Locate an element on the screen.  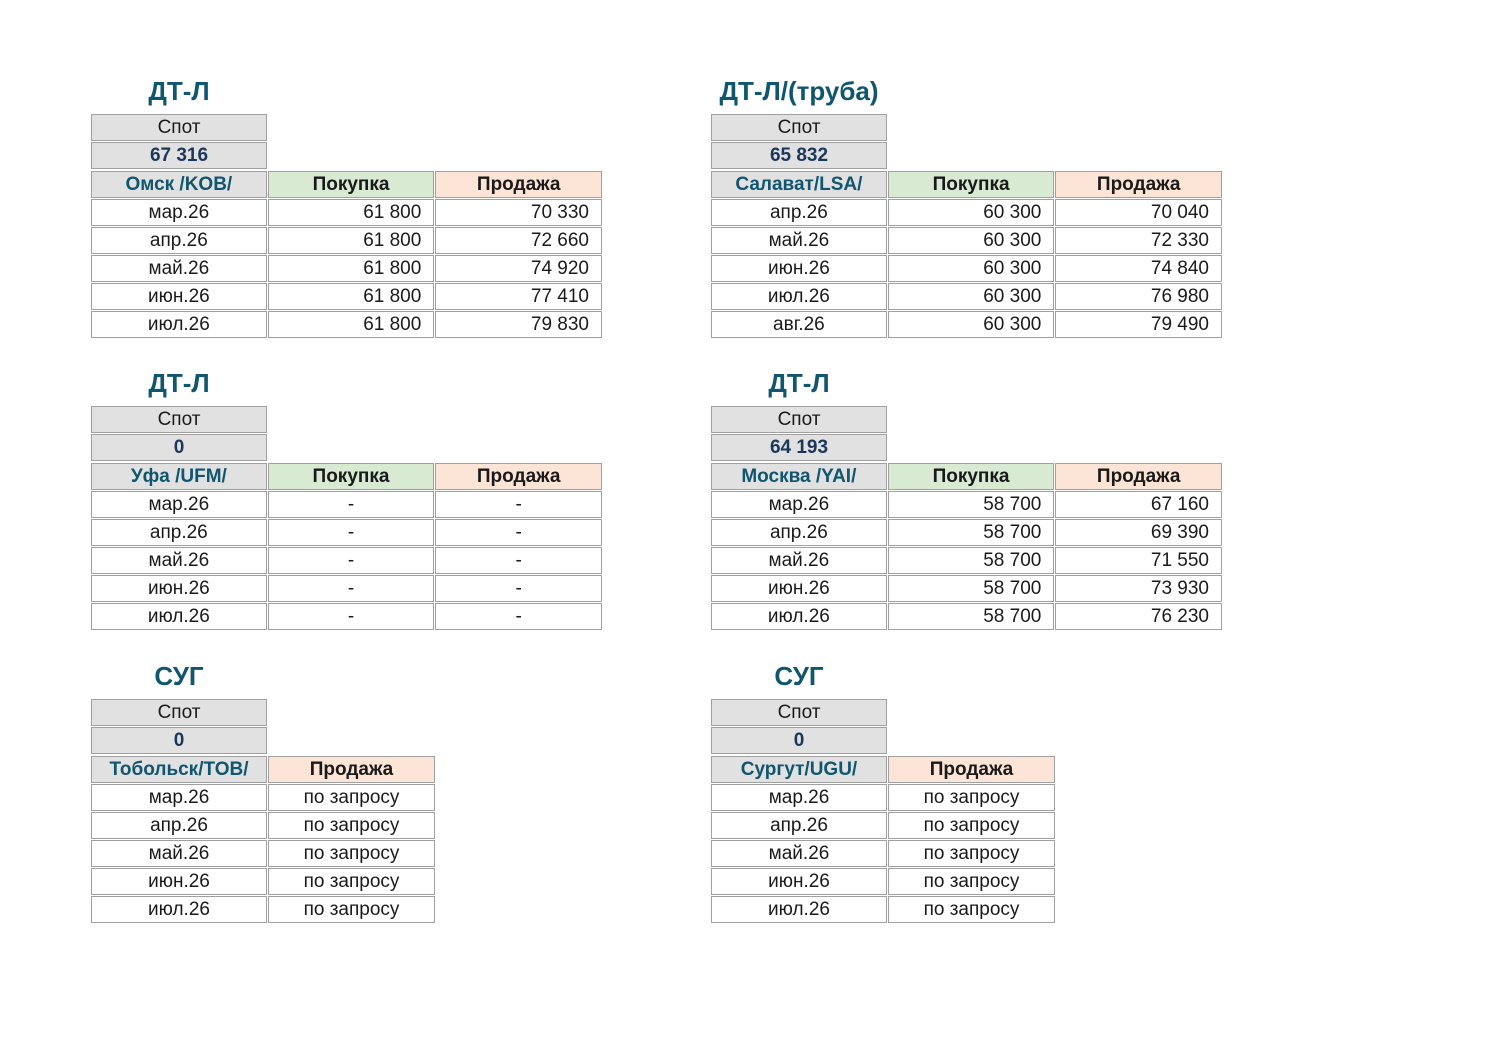
table-title: ДТ-Л is located at coordinates (799, 383).